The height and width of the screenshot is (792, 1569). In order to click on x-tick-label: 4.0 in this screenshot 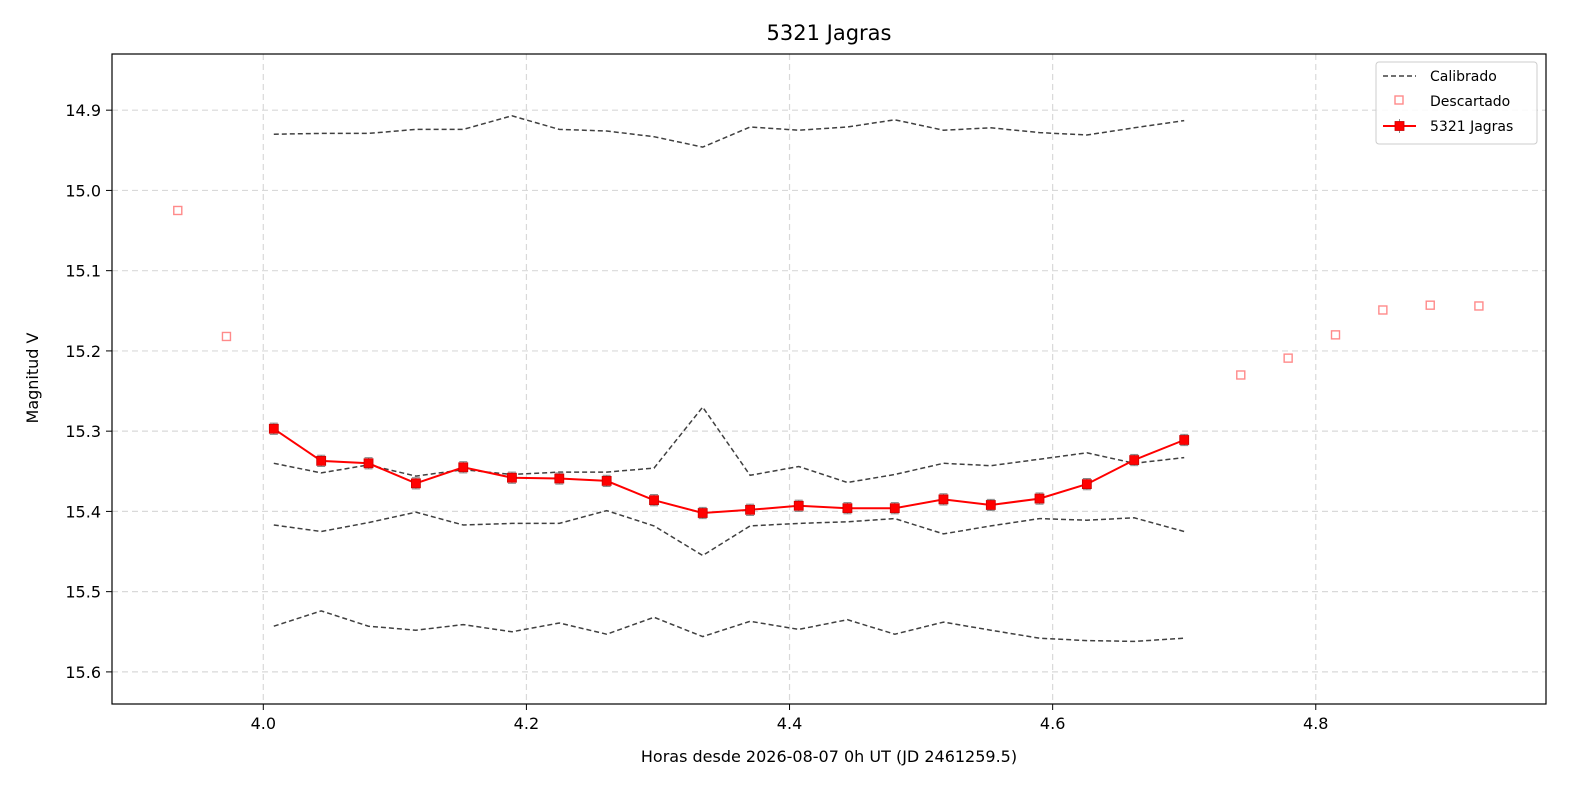, I will do `click(263, 723)`.